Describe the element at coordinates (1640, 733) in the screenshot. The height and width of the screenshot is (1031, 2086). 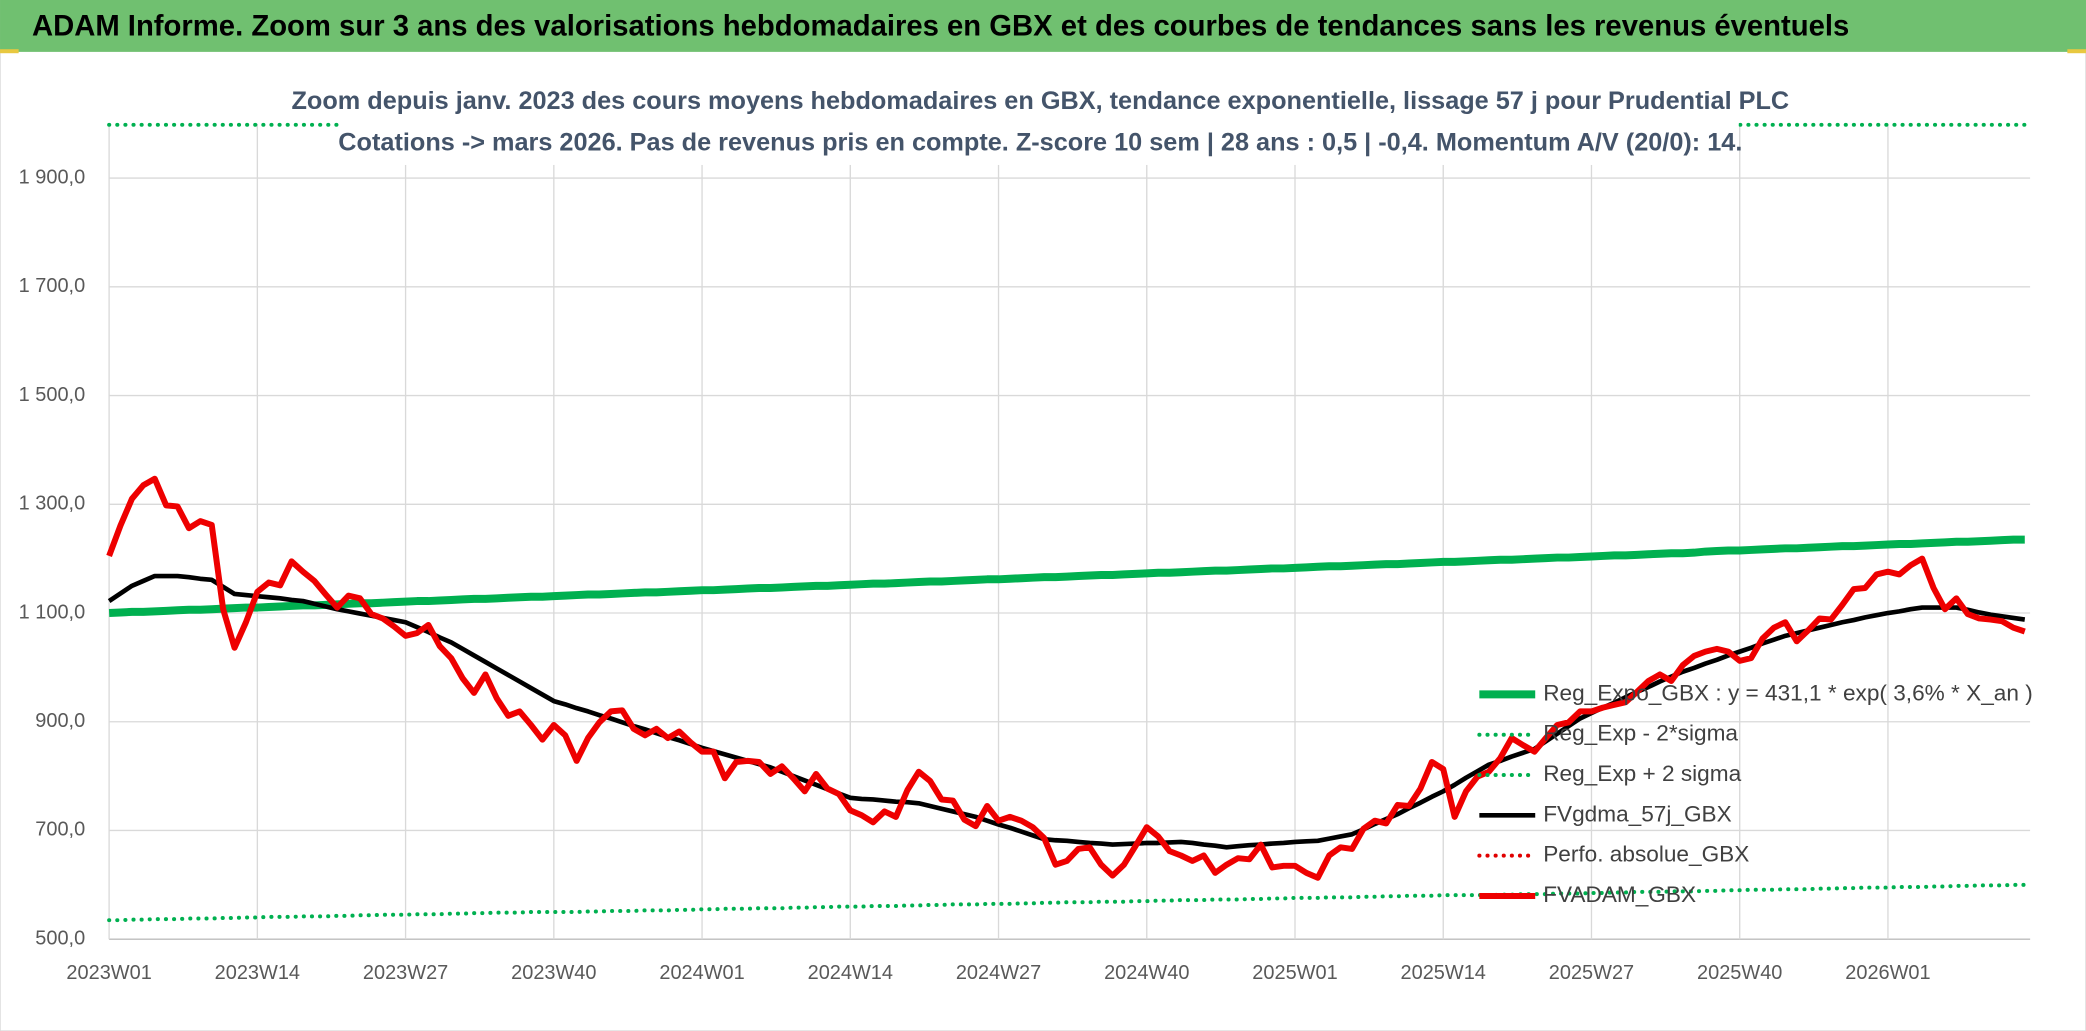
I see `legend-label: Reg_Exp - 2*sigma` at that location.